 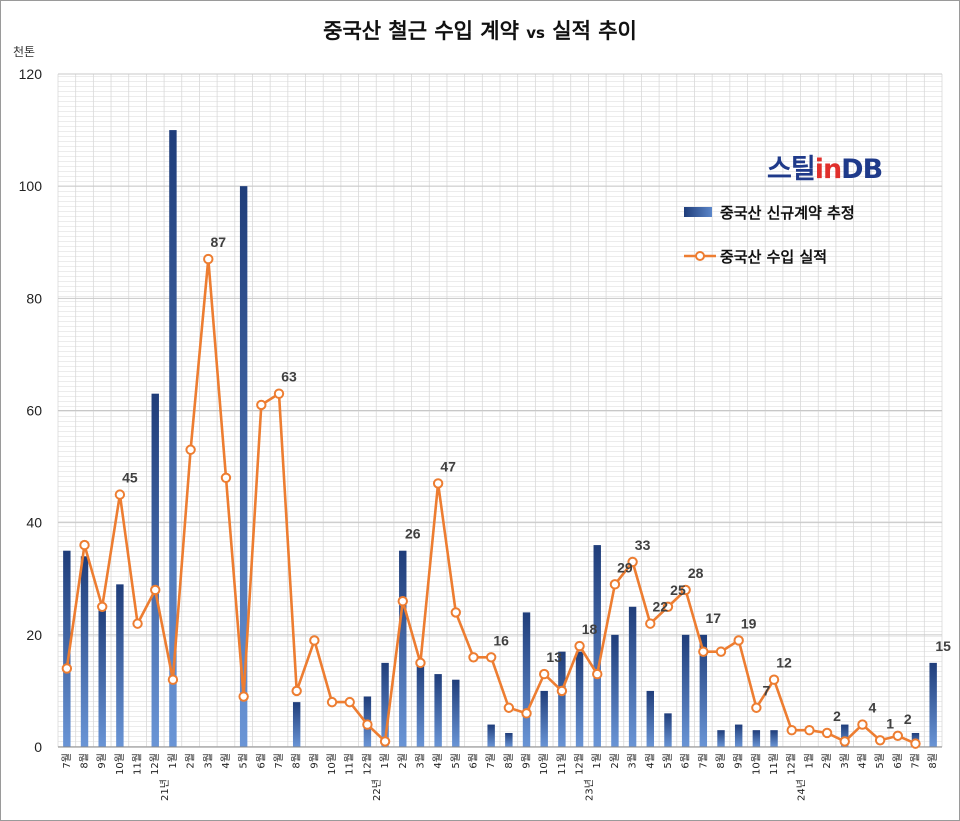 What do you see at coordinates (218, 242) in the screenshot?
I see `data-label: 87` at bounding box center [218, 242].